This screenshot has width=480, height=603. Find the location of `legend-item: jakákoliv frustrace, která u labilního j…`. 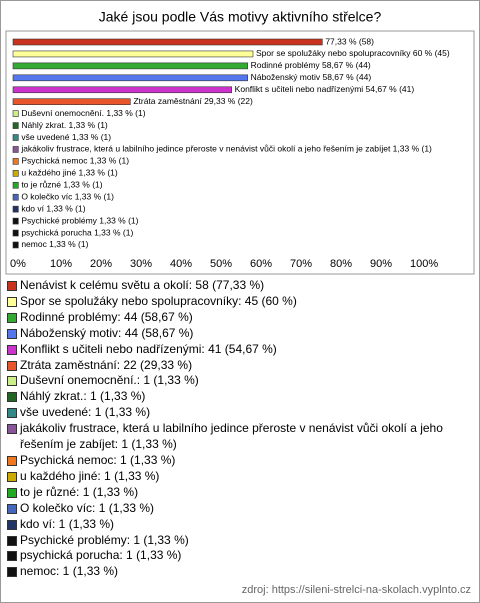

legend-item: jakákoliv frustrace, která u labilního j… is located at coordinates (238, 437).